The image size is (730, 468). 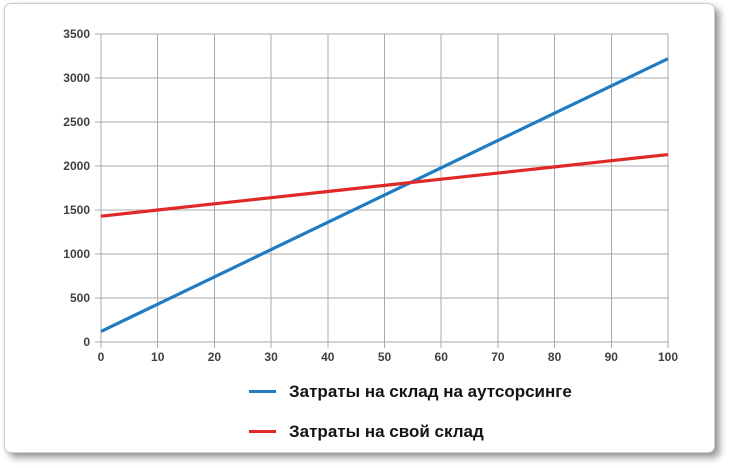 What do you see at coordinates (76, 78) in the screenshot?
I see `y-axis-tick-label: 3000` at bounding box center [76, 78].